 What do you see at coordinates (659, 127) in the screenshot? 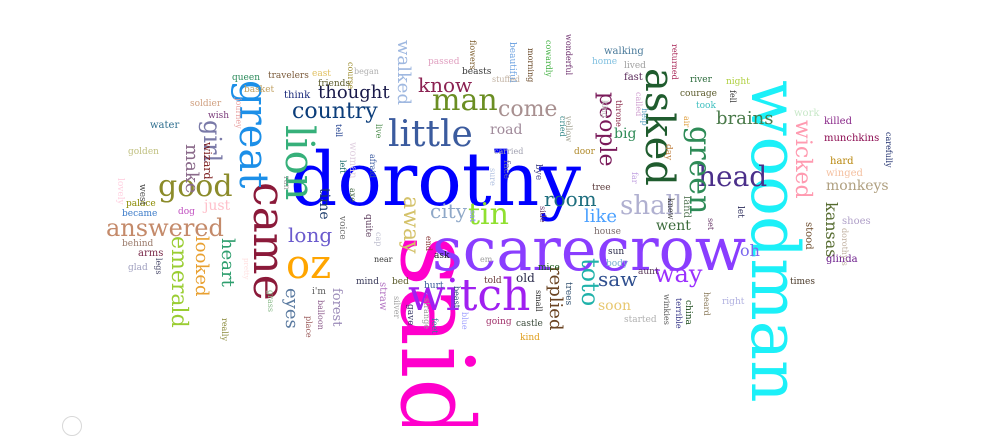
I see `word: asked` at bounding box center [659, 127].